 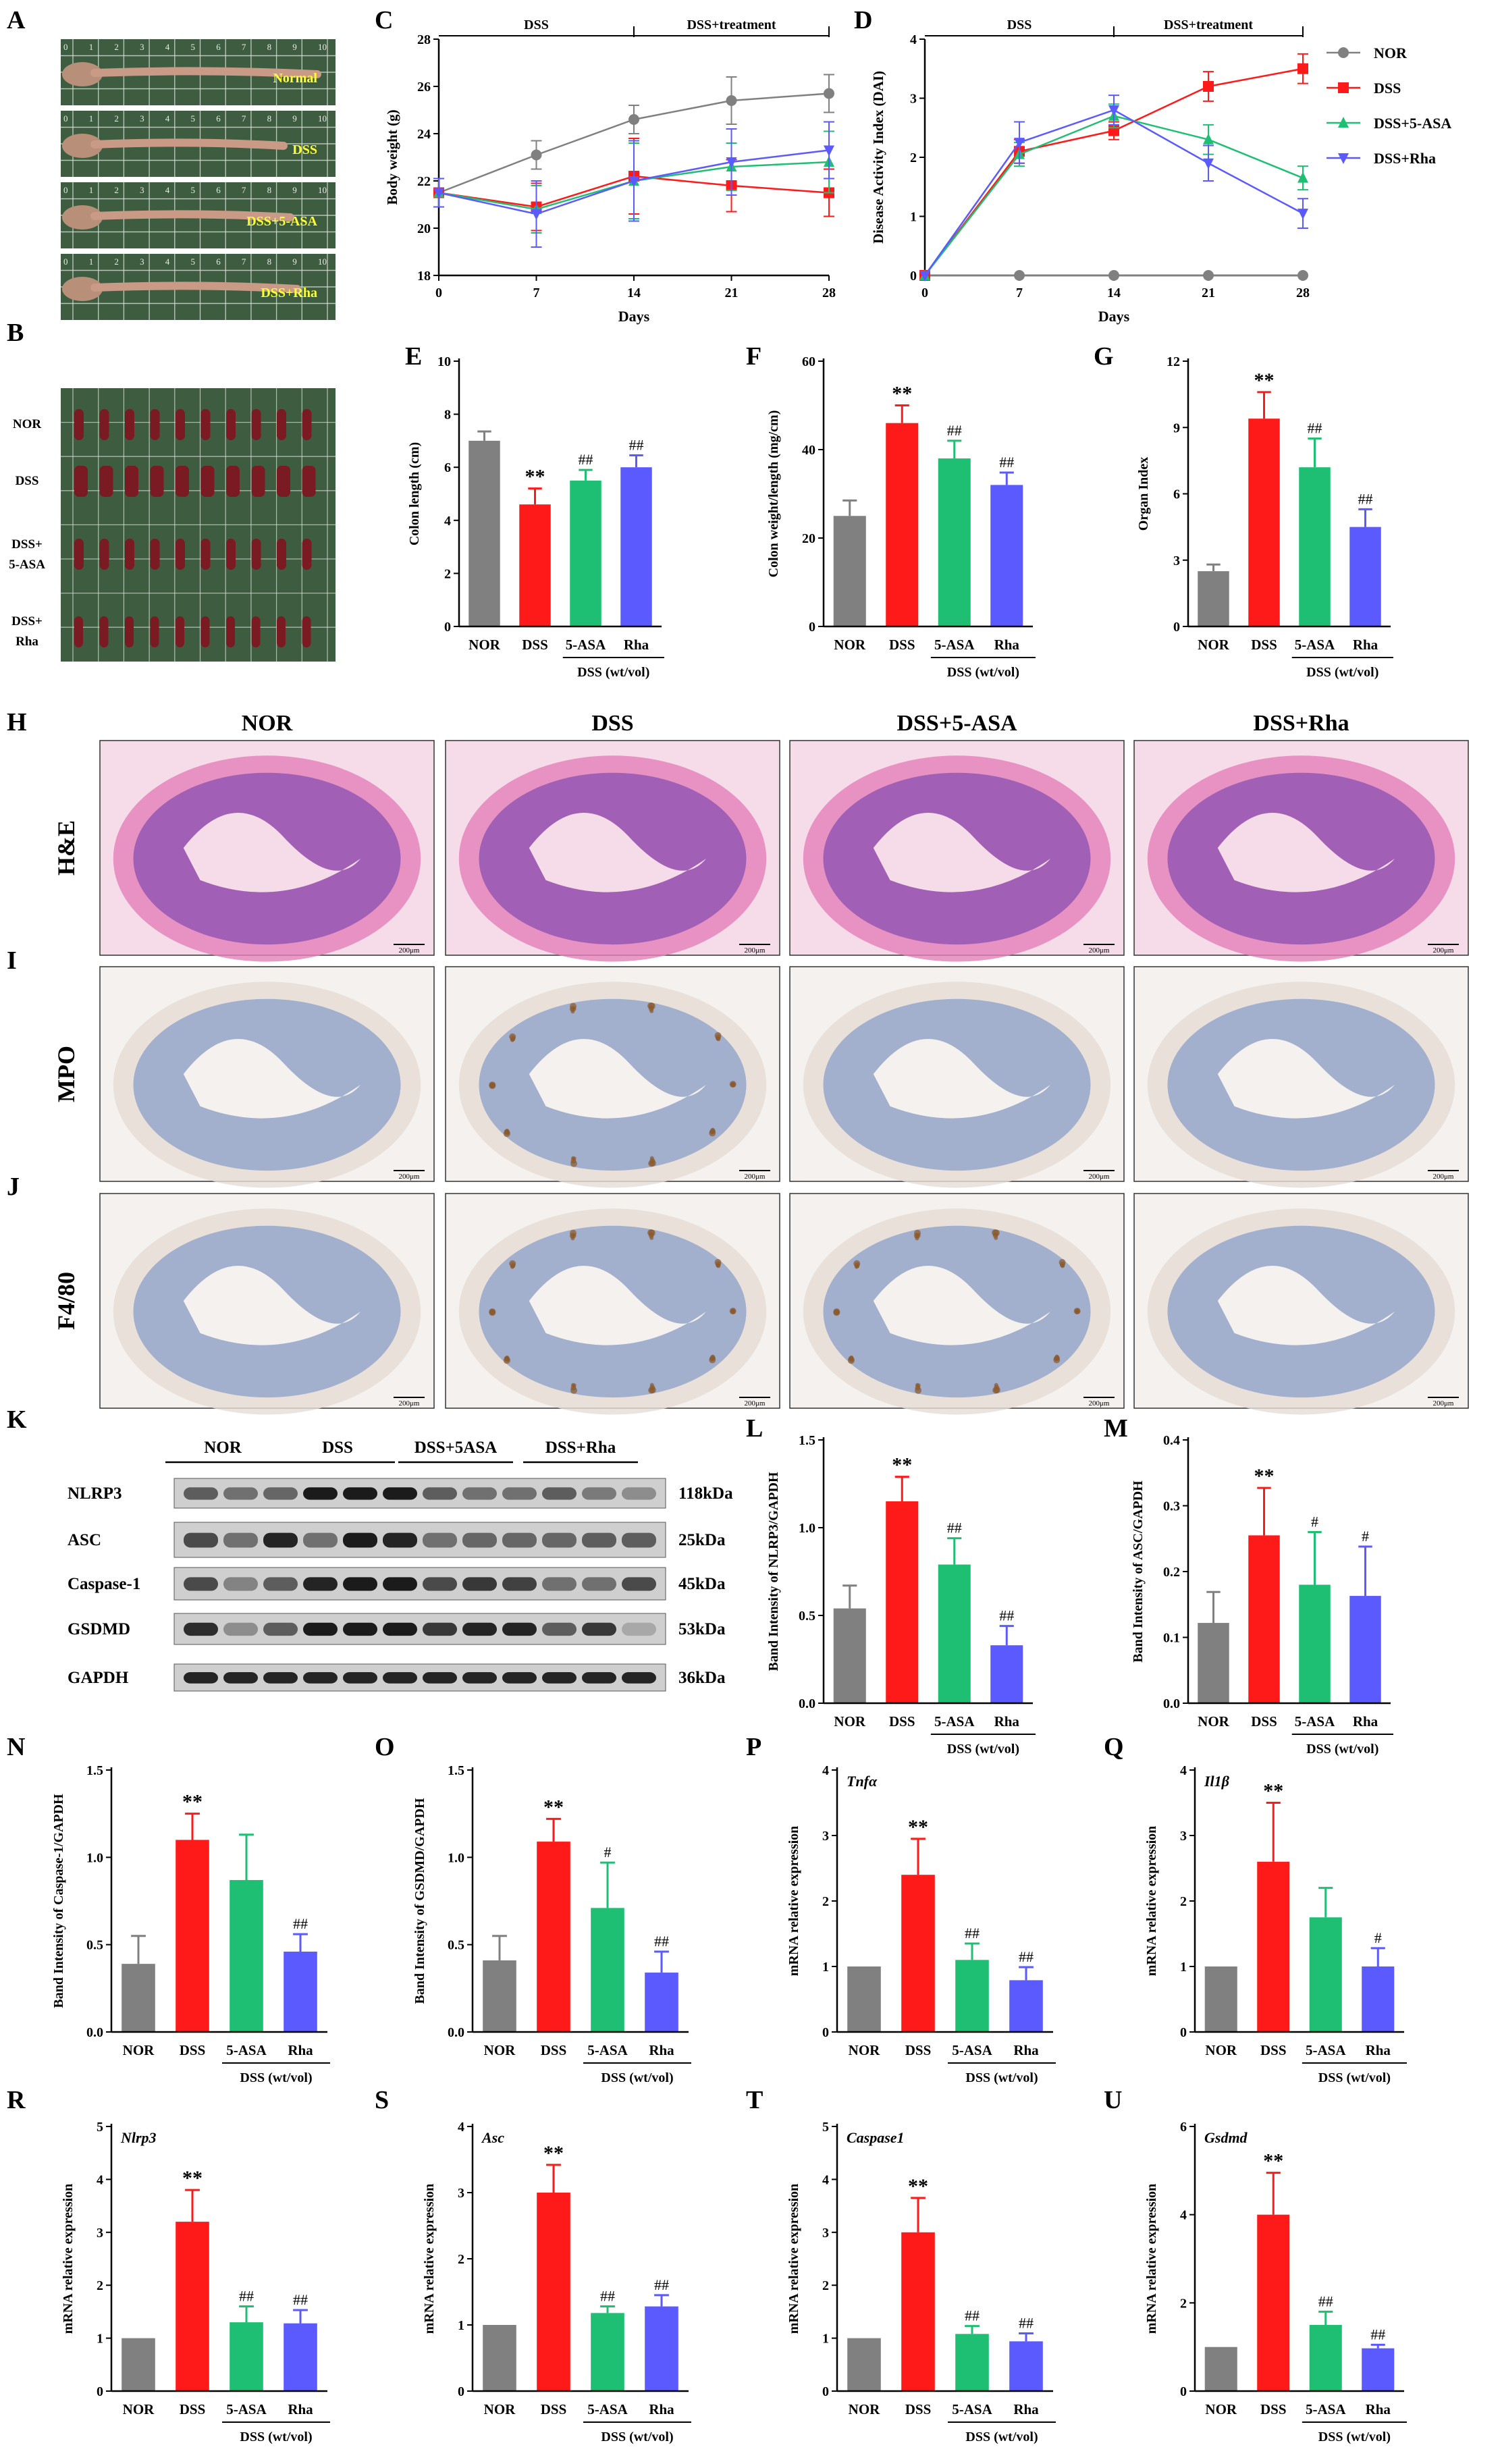 I want to click on y-tick-label: 20, so click(x=424, y=228).